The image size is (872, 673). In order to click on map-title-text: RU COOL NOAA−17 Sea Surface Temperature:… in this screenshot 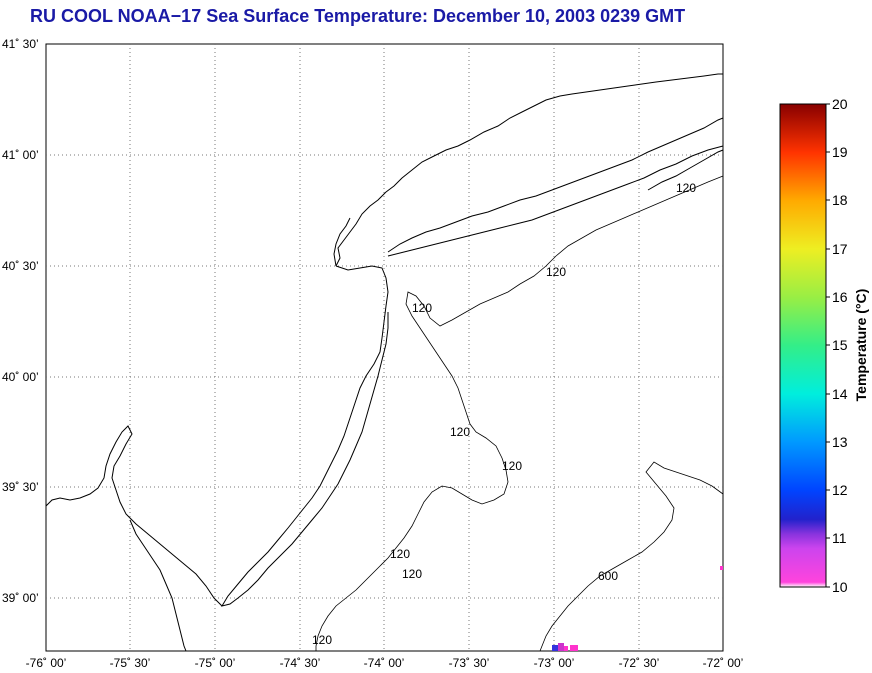, I will do `click(358, 16)`.